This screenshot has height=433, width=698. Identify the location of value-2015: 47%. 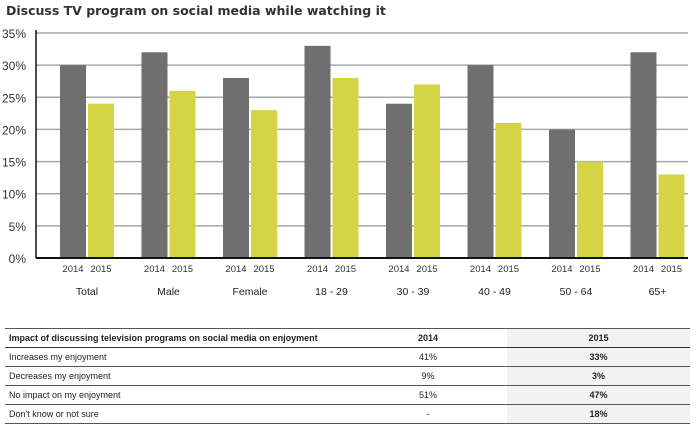
(598, 395).